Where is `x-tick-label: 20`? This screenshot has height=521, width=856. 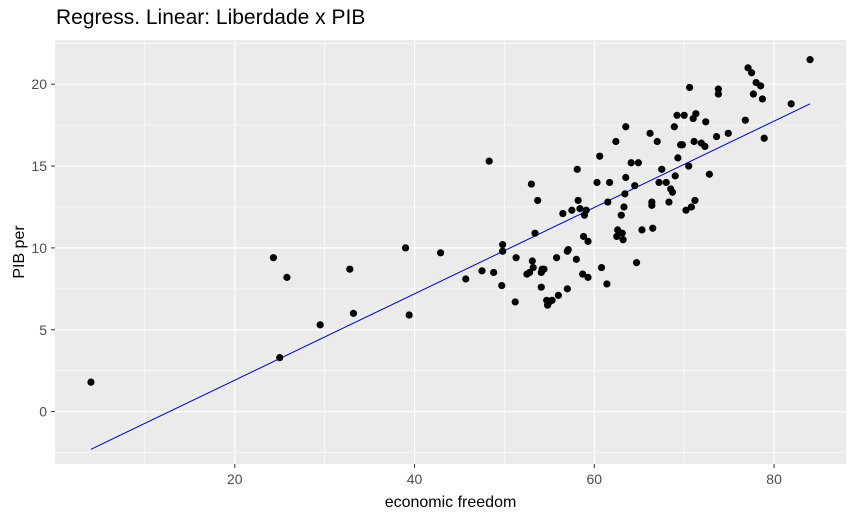
x-tick-label: 20 is located at coordinates (235, 479).